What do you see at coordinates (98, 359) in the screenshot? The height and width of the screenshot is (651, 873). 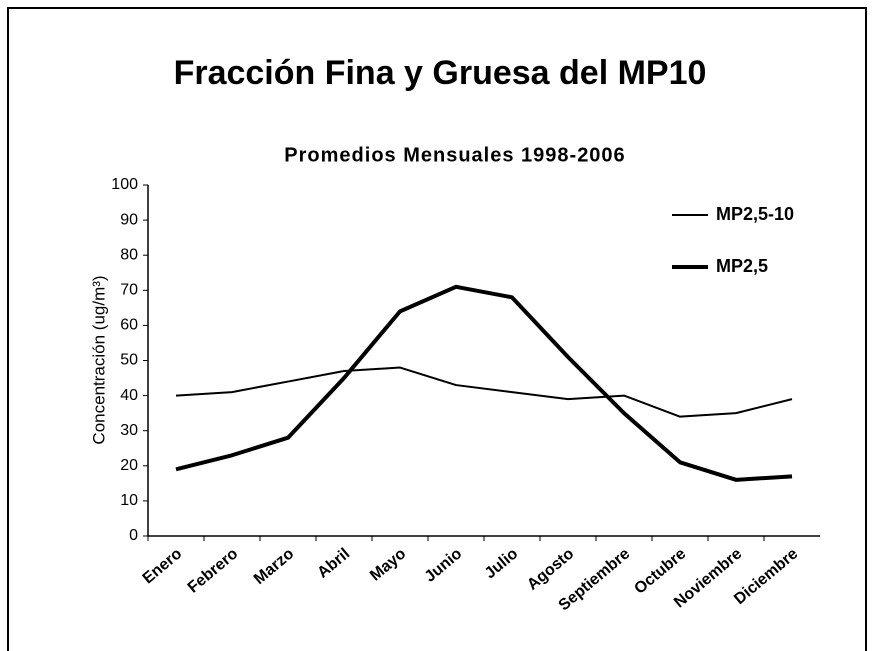 I see `y-axis-label: Concentración (ug/m³)` at bounding box center [98, 359].